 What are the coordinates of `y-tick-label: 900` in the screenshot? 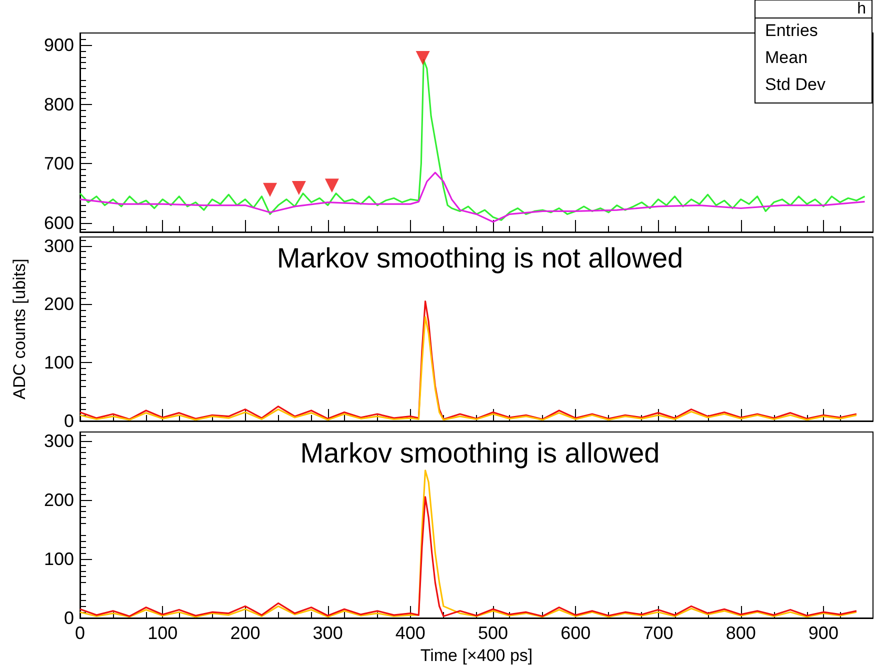 It's located at (59, 44).